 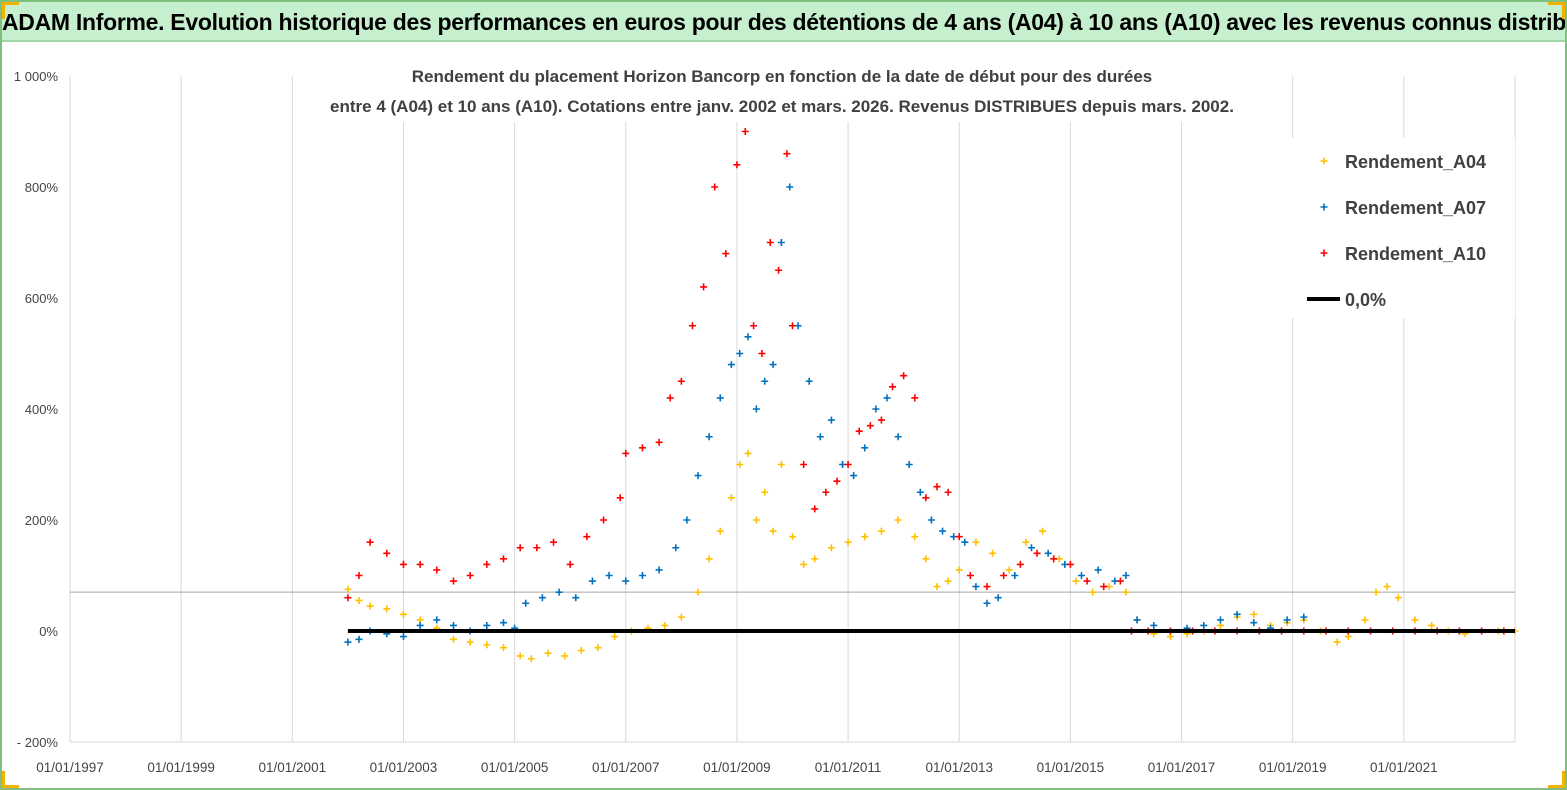 What do you see at coordinates (959, 767) in the screenshot?
I see `x-tick-label: 01/01/2013` at bounding box center [959, 767].